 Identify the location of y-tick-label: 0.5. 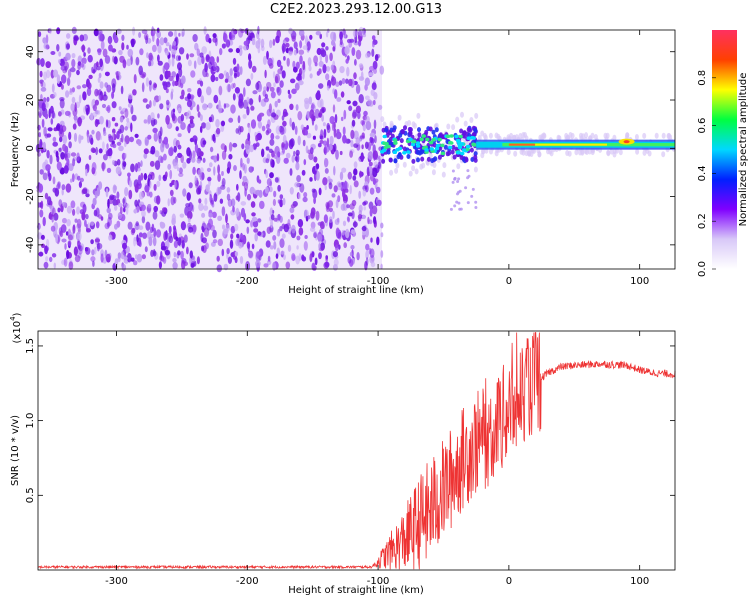
(30, 495).